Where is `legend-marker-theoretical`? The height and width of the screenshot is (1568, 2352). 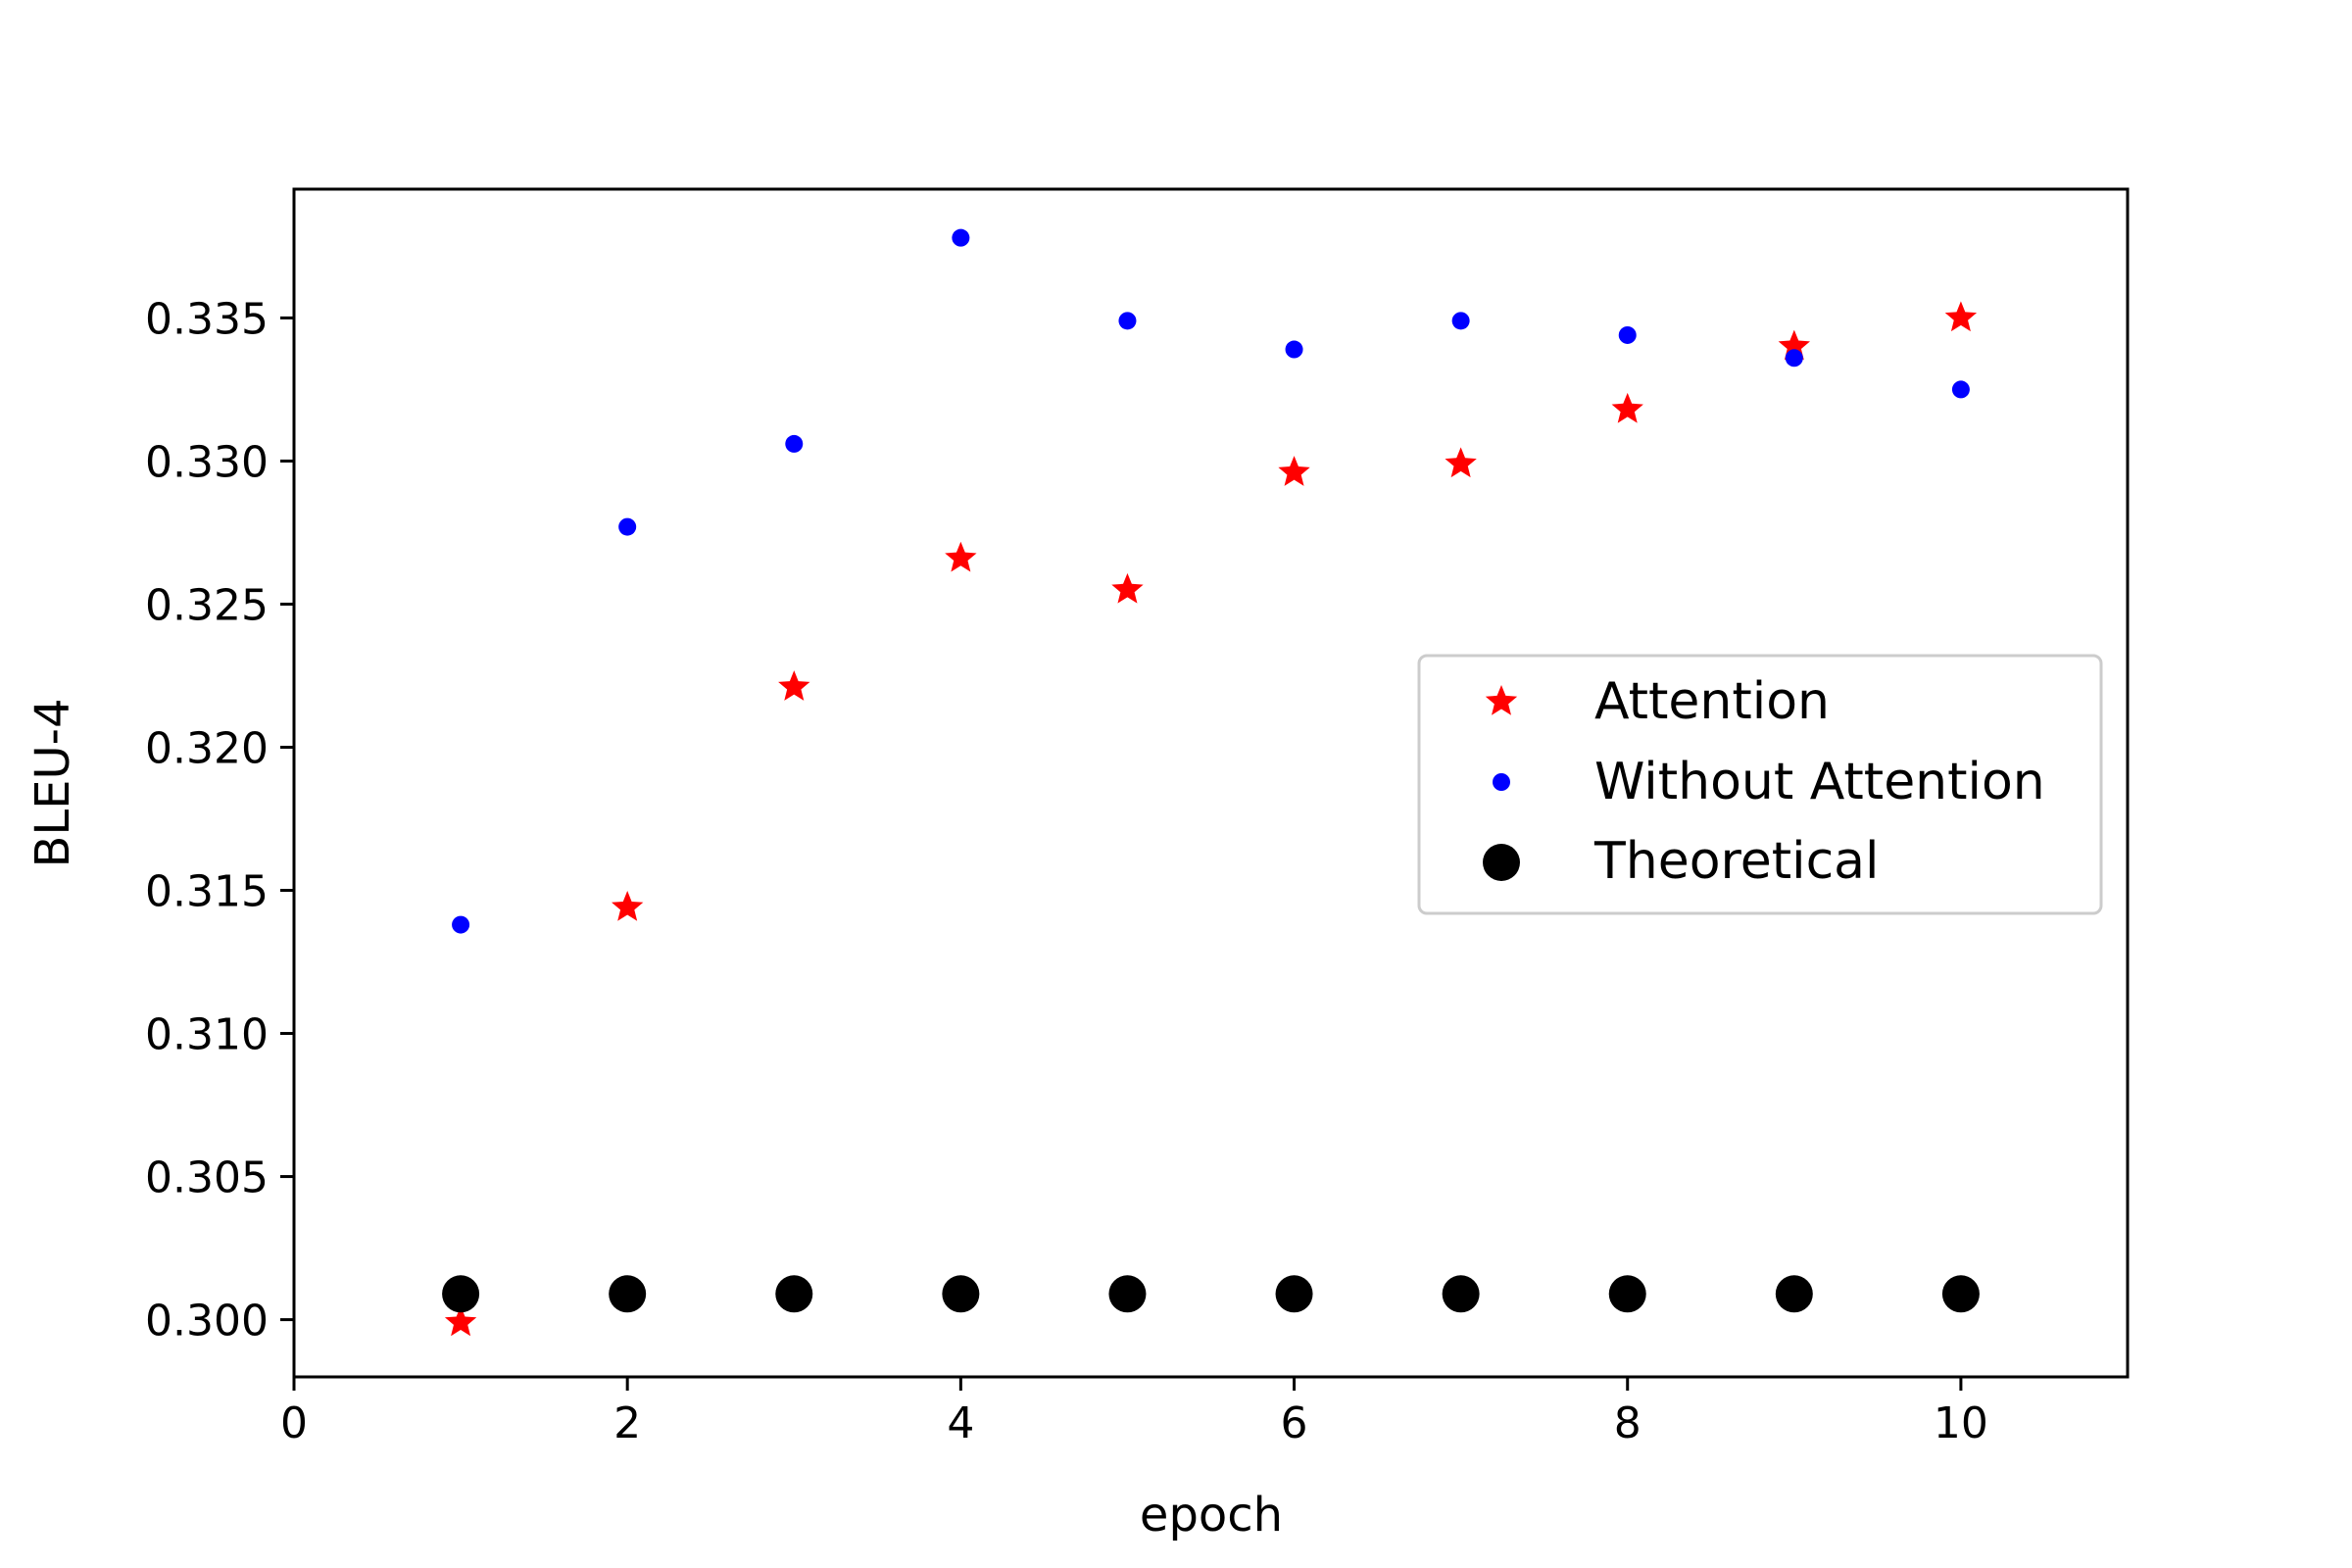
legend-marker-theoretical is located at coordinates (1501, 862).